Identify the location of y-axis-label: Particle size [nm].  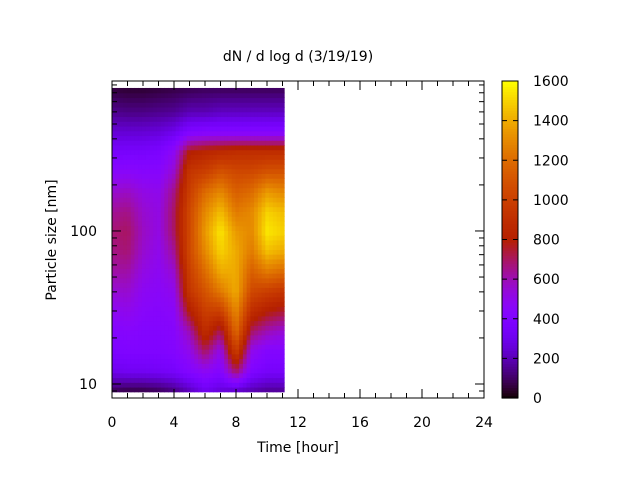
(52, 239).